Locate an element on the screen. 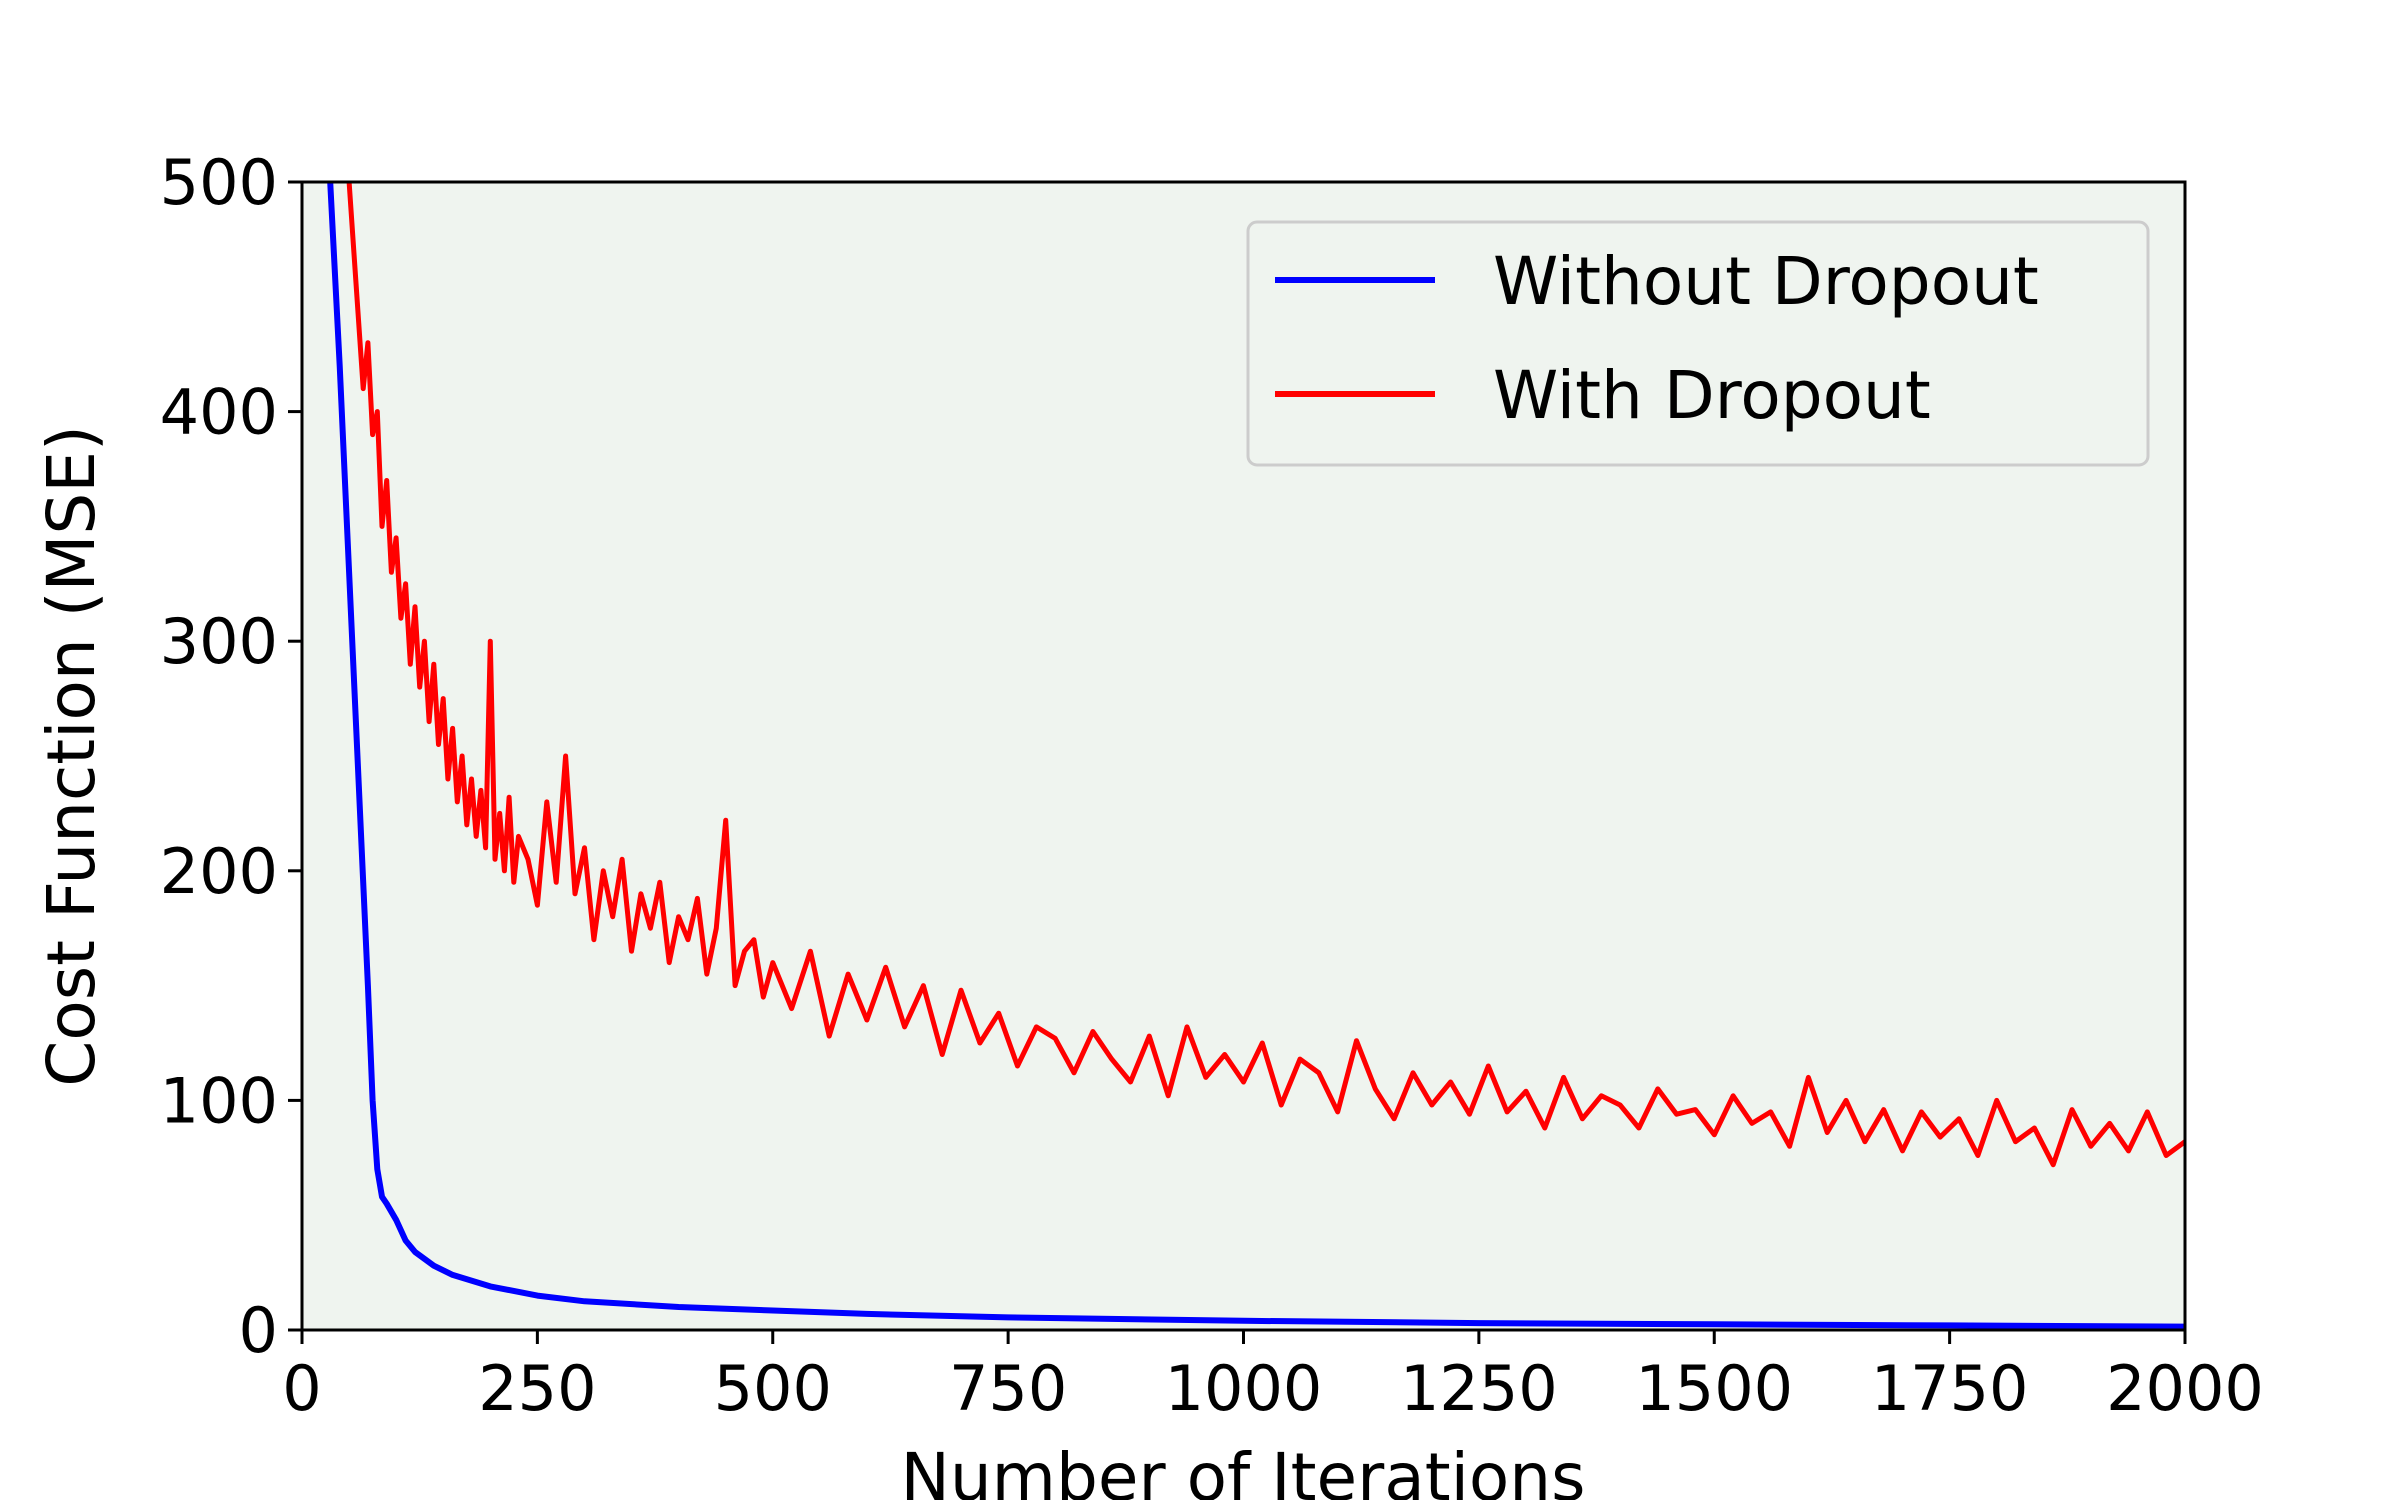  x-axis-ticks: 0 250 500 750 1000 1250 1500 1750 2000 is located at coordinates (1273, 1377).